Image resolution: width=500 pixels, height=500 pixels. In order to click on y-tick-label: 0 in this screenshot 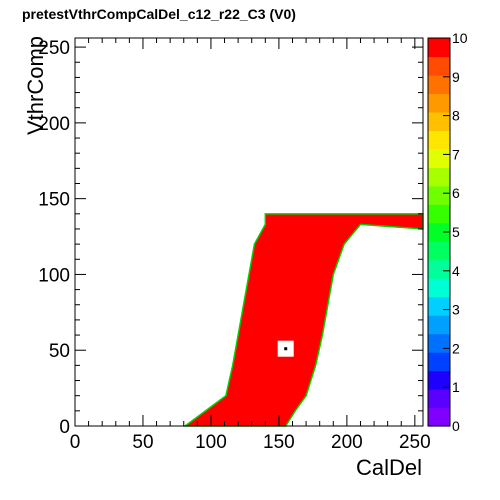, I will do `click(64, 427)`.